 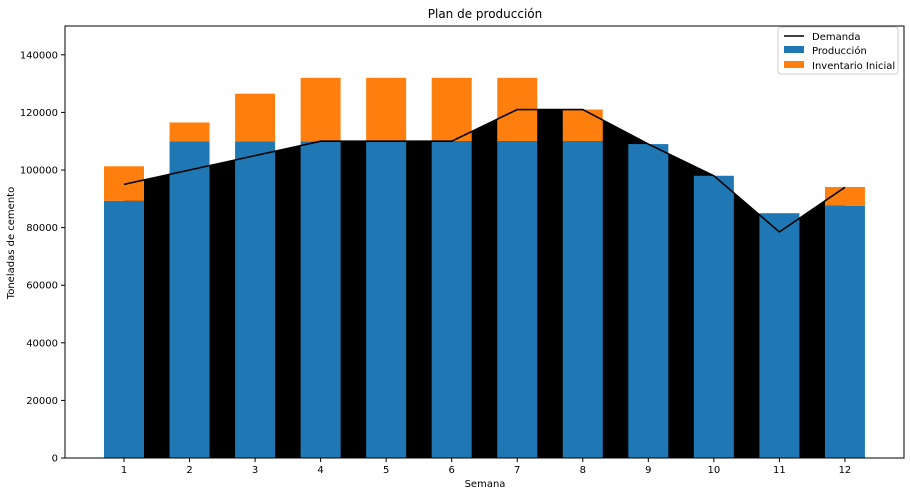 I want to click on legend-produccion-label: Producción, so click(x=839, y=51).